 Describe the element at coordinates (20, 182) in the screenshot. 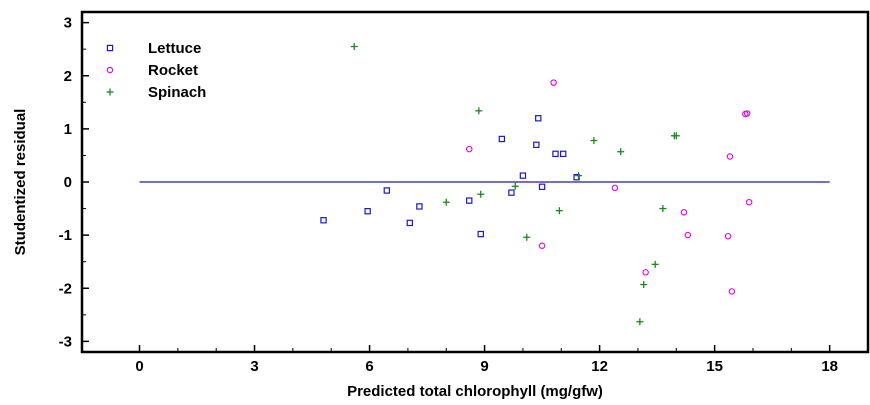

I see `y-axis-title: Studentized residual` at that location.